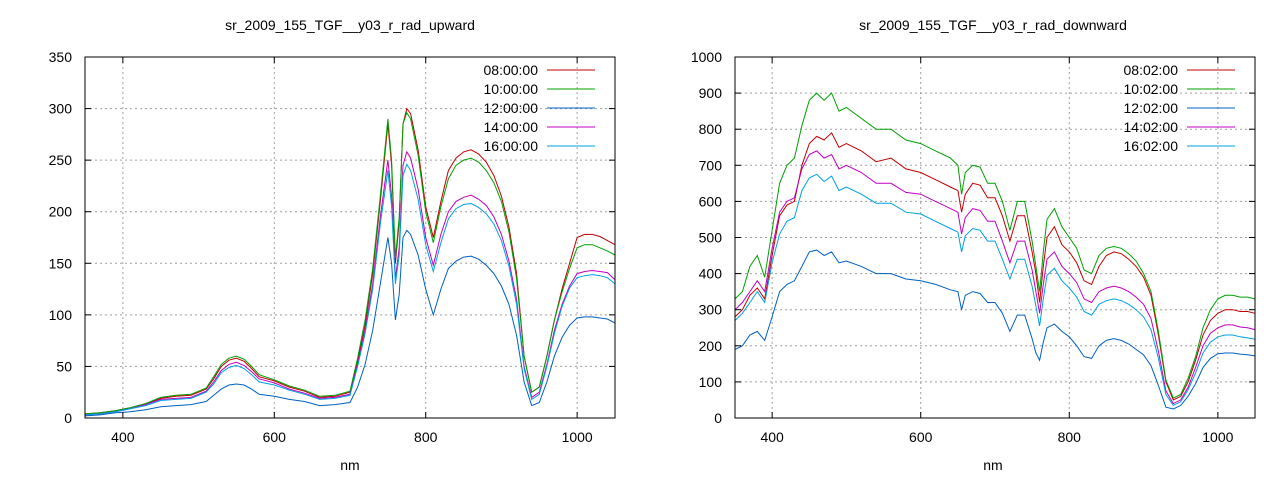 The width and height of the screenshot is (1280, 480). What do you see at coordinates (511, 108) in the screenshot?
I see `legend-label: 12:00:00` at bounding box center [511, 108].